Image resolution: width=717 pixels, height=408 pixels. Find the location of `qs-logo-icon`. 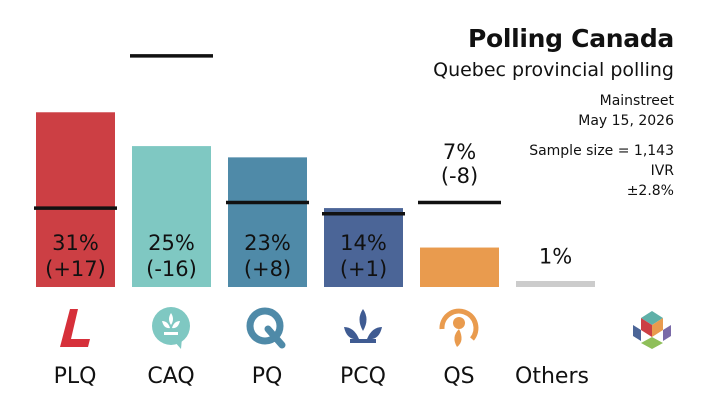

qs-logo-icon is located at coordinates (459, 328).